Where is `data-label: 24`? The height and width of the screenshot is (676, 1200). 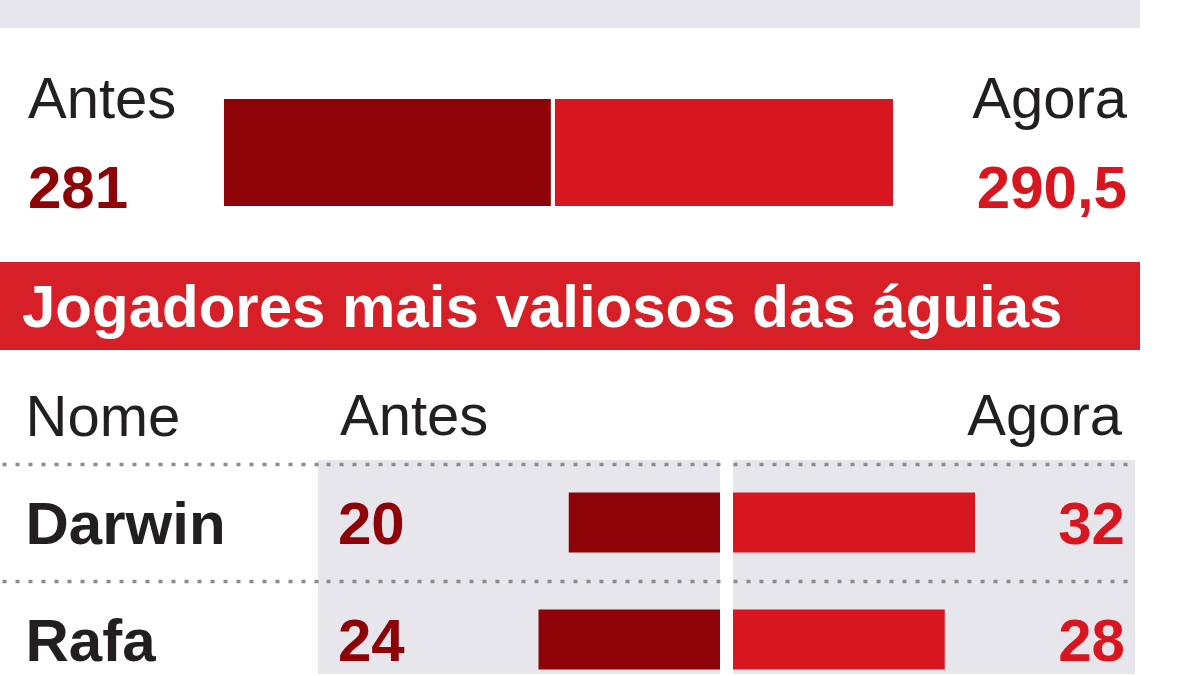
data-label: 24 is located at coordinates (372, 640).